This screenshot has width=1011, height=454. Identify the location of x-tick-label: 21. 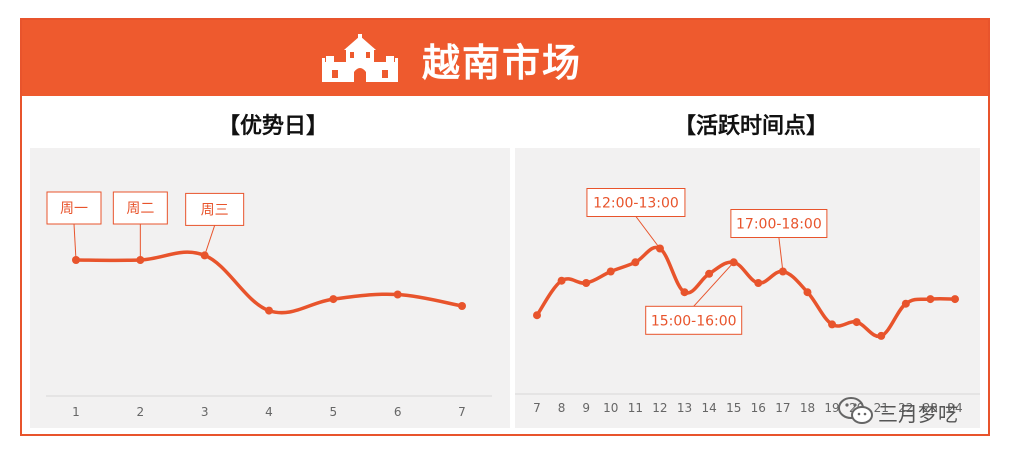
(881, 408).